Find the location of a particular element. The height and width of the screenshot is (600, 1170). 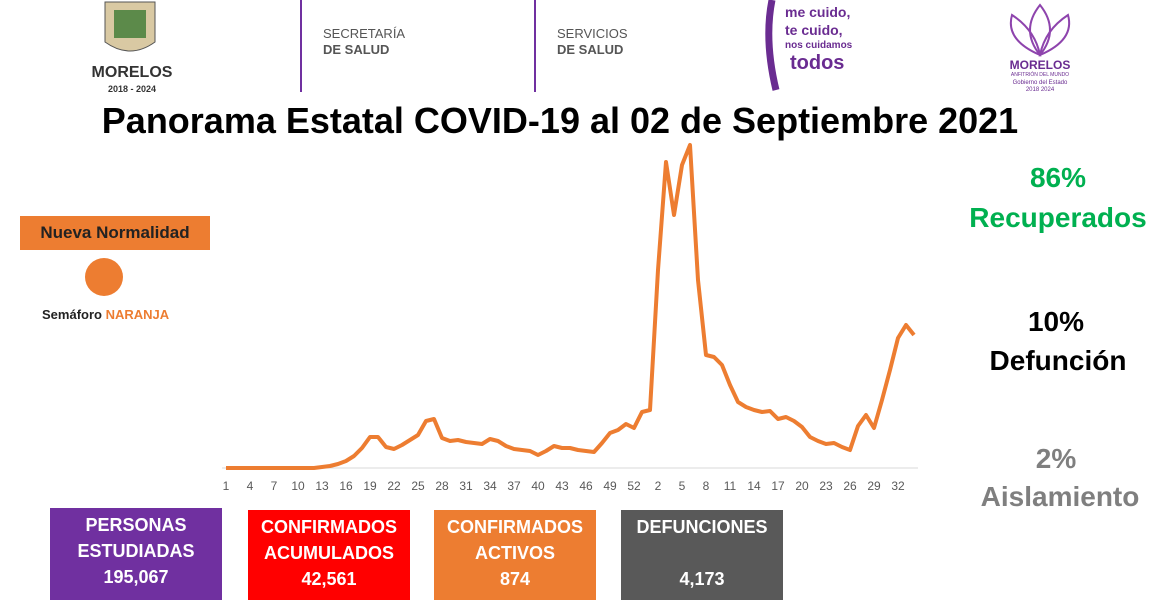

servicios-line: SERVICIOS is located at coordinates (592, 33).